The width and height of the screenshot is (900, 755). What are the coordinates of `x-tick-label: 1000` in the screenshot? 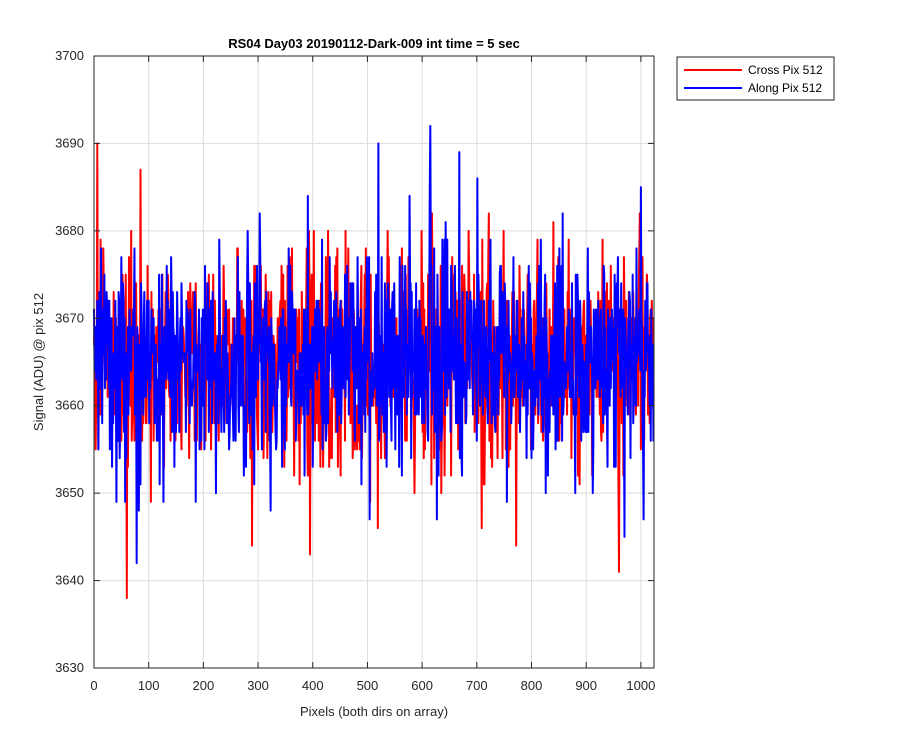 It's located at (640, 685).